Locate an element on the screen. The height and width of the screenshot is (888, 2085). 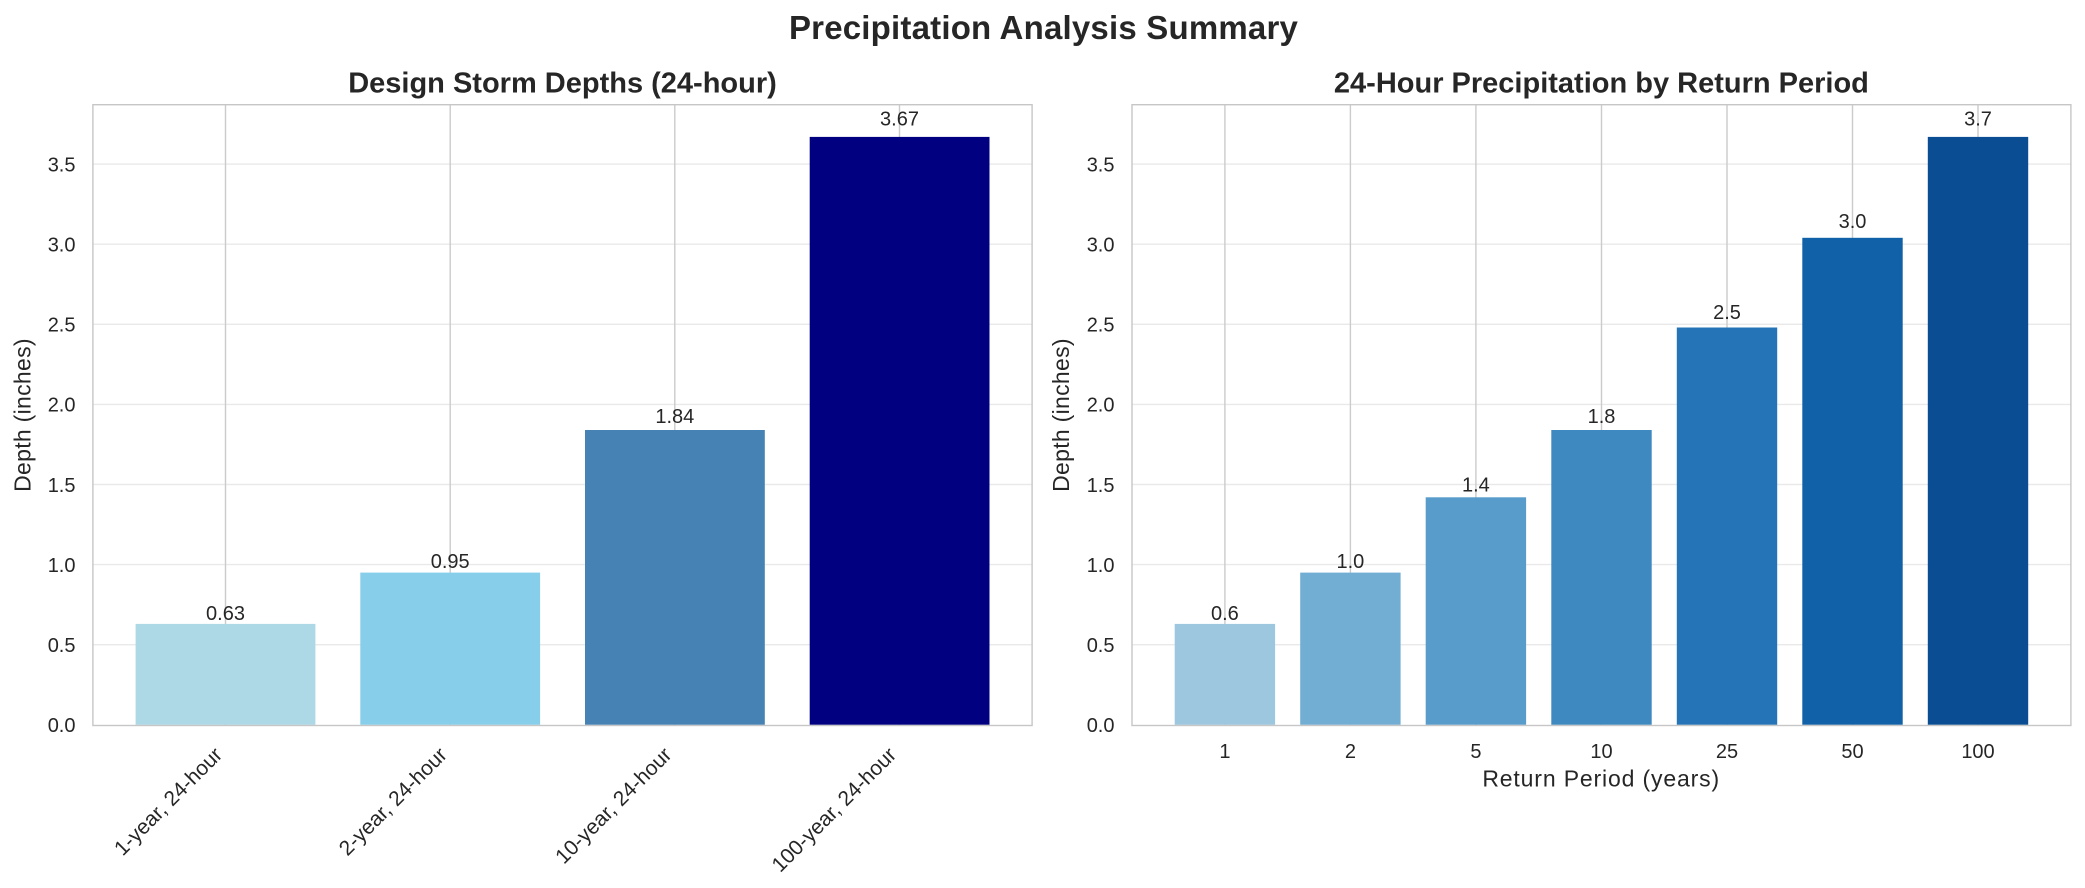
svg-text: 5 is located at coordinates (1475, 752).